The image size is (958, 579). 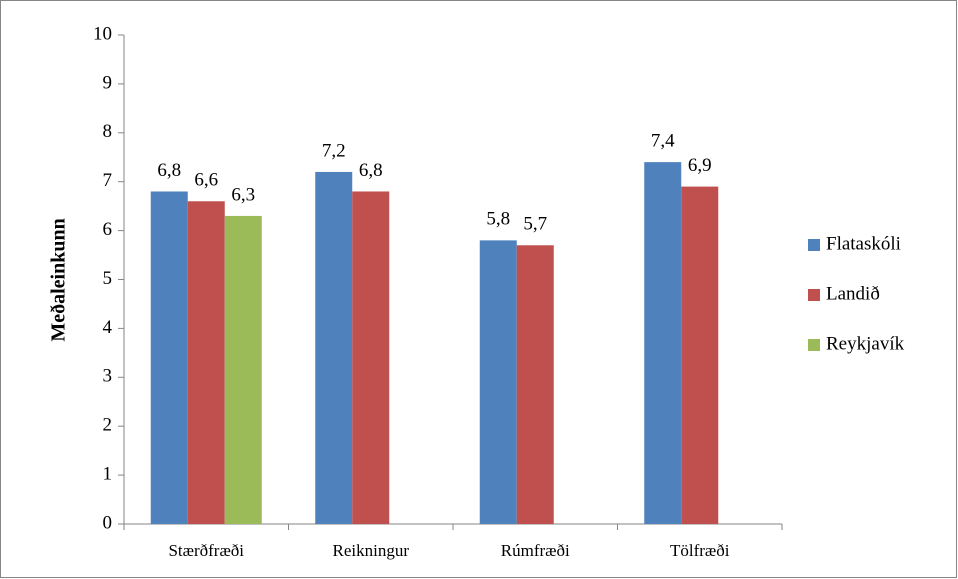 What do you see at coordinates (102, 33) in the screenshot?
I see `y-tick-label: 10` at bounding box center [102, 33].